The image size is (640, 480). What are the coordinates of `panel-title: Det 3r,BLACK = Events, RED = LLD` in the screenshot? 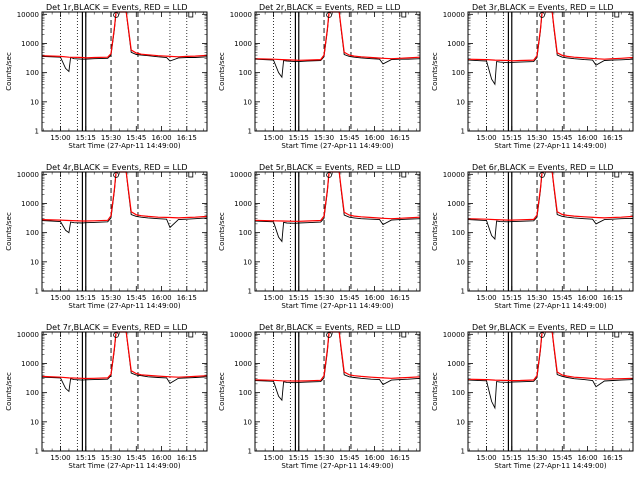 It's located at (543, 7).